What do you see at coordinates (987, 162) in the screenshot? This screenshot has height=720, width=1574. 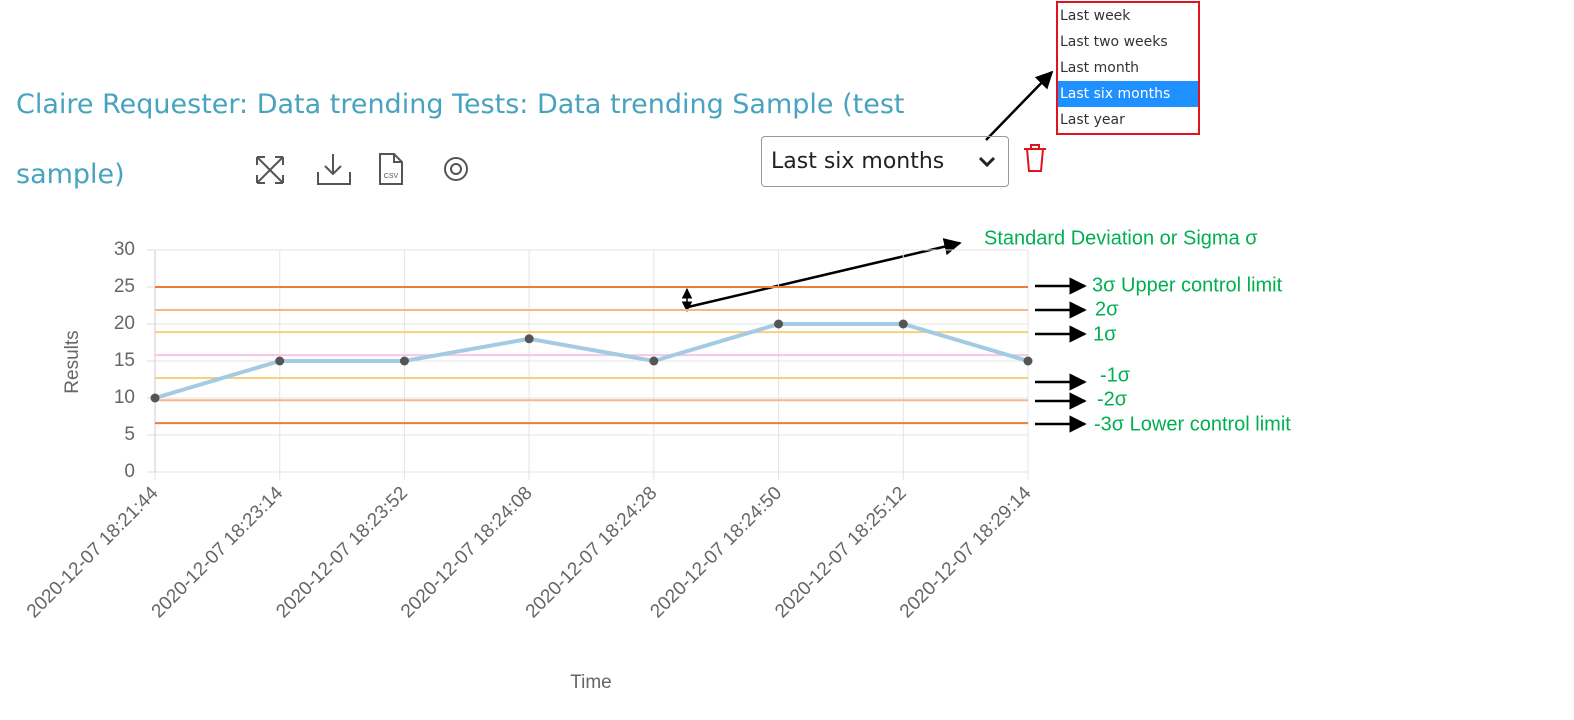 I see `dropdown-chevron` at bounding box center [987, 162].